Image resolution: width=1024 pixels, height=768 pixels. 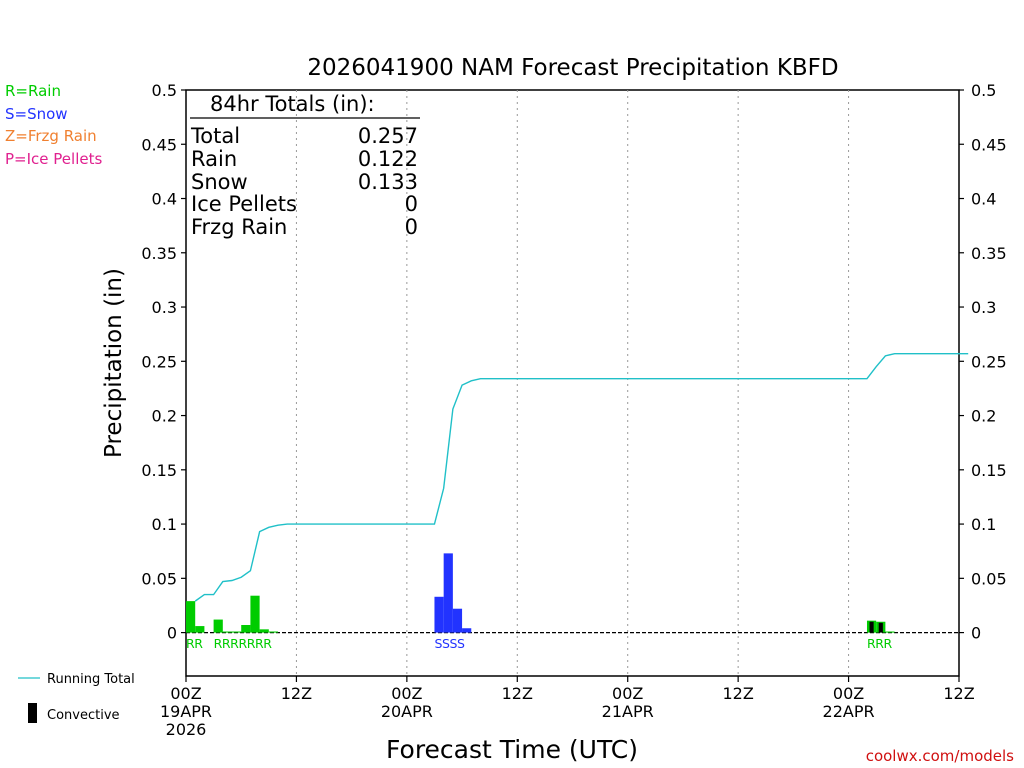 I want to click on y-tick-label-right: 0.45, so click(x=989, y=144).